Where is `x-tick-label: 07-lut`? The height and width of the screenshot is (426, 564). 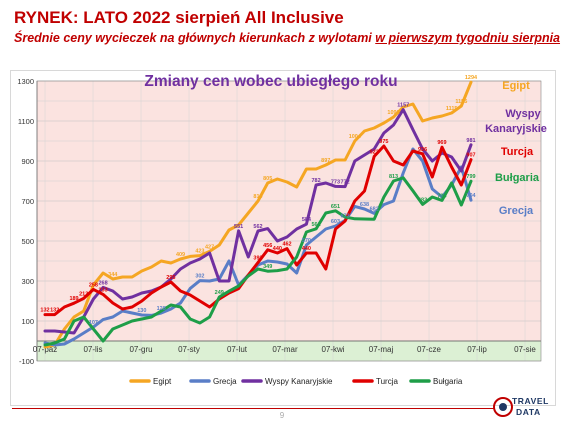
x-tick-label: 07-lut is located at coordinates (237, 349).